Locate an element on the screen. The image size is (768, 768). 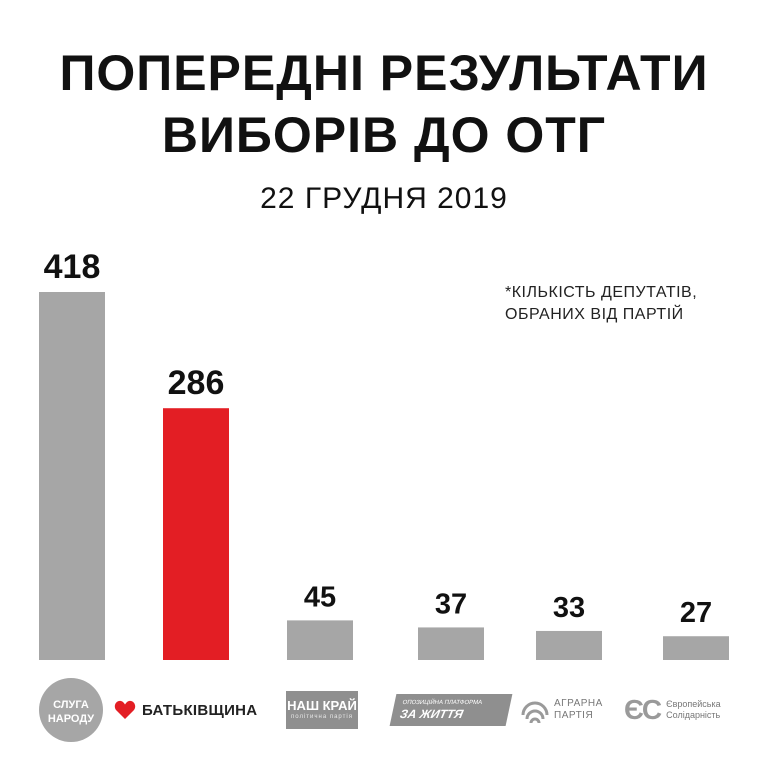
batk-text: БАТЬКІВЩИНА is located at coordinates (200, 710).